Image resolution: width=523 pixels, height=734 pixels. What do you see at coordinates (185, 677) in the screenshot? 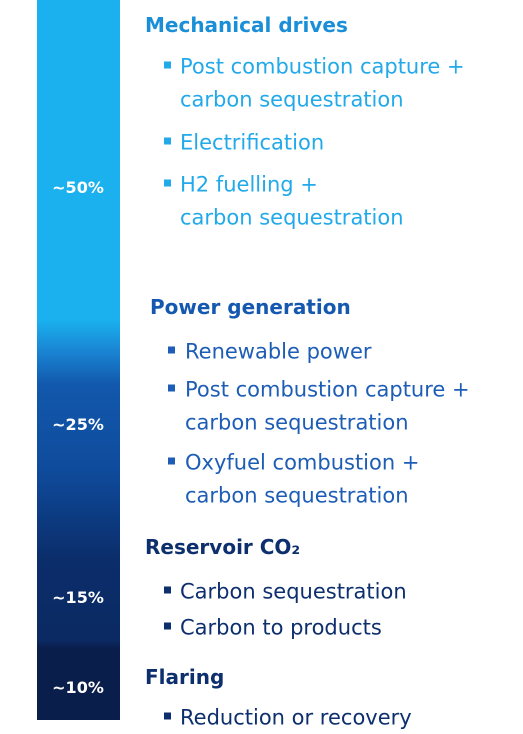
I see `section-heading: Flaring` at bounding box center [185, 677].